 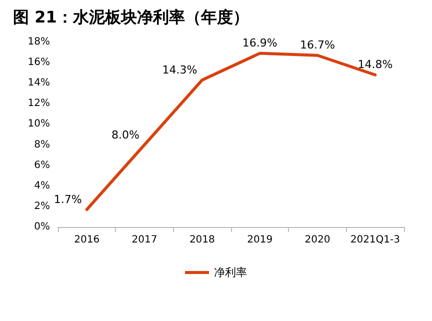 I want to click on y-tick-label: 2%, so click(x=42, y=206).